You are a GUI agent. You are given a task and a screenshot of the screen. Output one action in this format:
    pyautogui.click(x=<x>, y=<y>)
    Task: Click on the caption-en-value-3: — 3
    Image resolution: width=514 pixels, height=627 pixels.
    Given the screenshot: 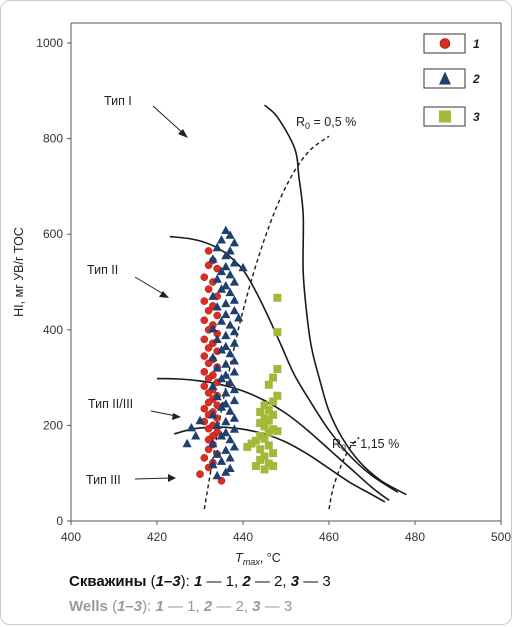 What is the action you would take?
    pyautogui.click(x=276, y=606)
    